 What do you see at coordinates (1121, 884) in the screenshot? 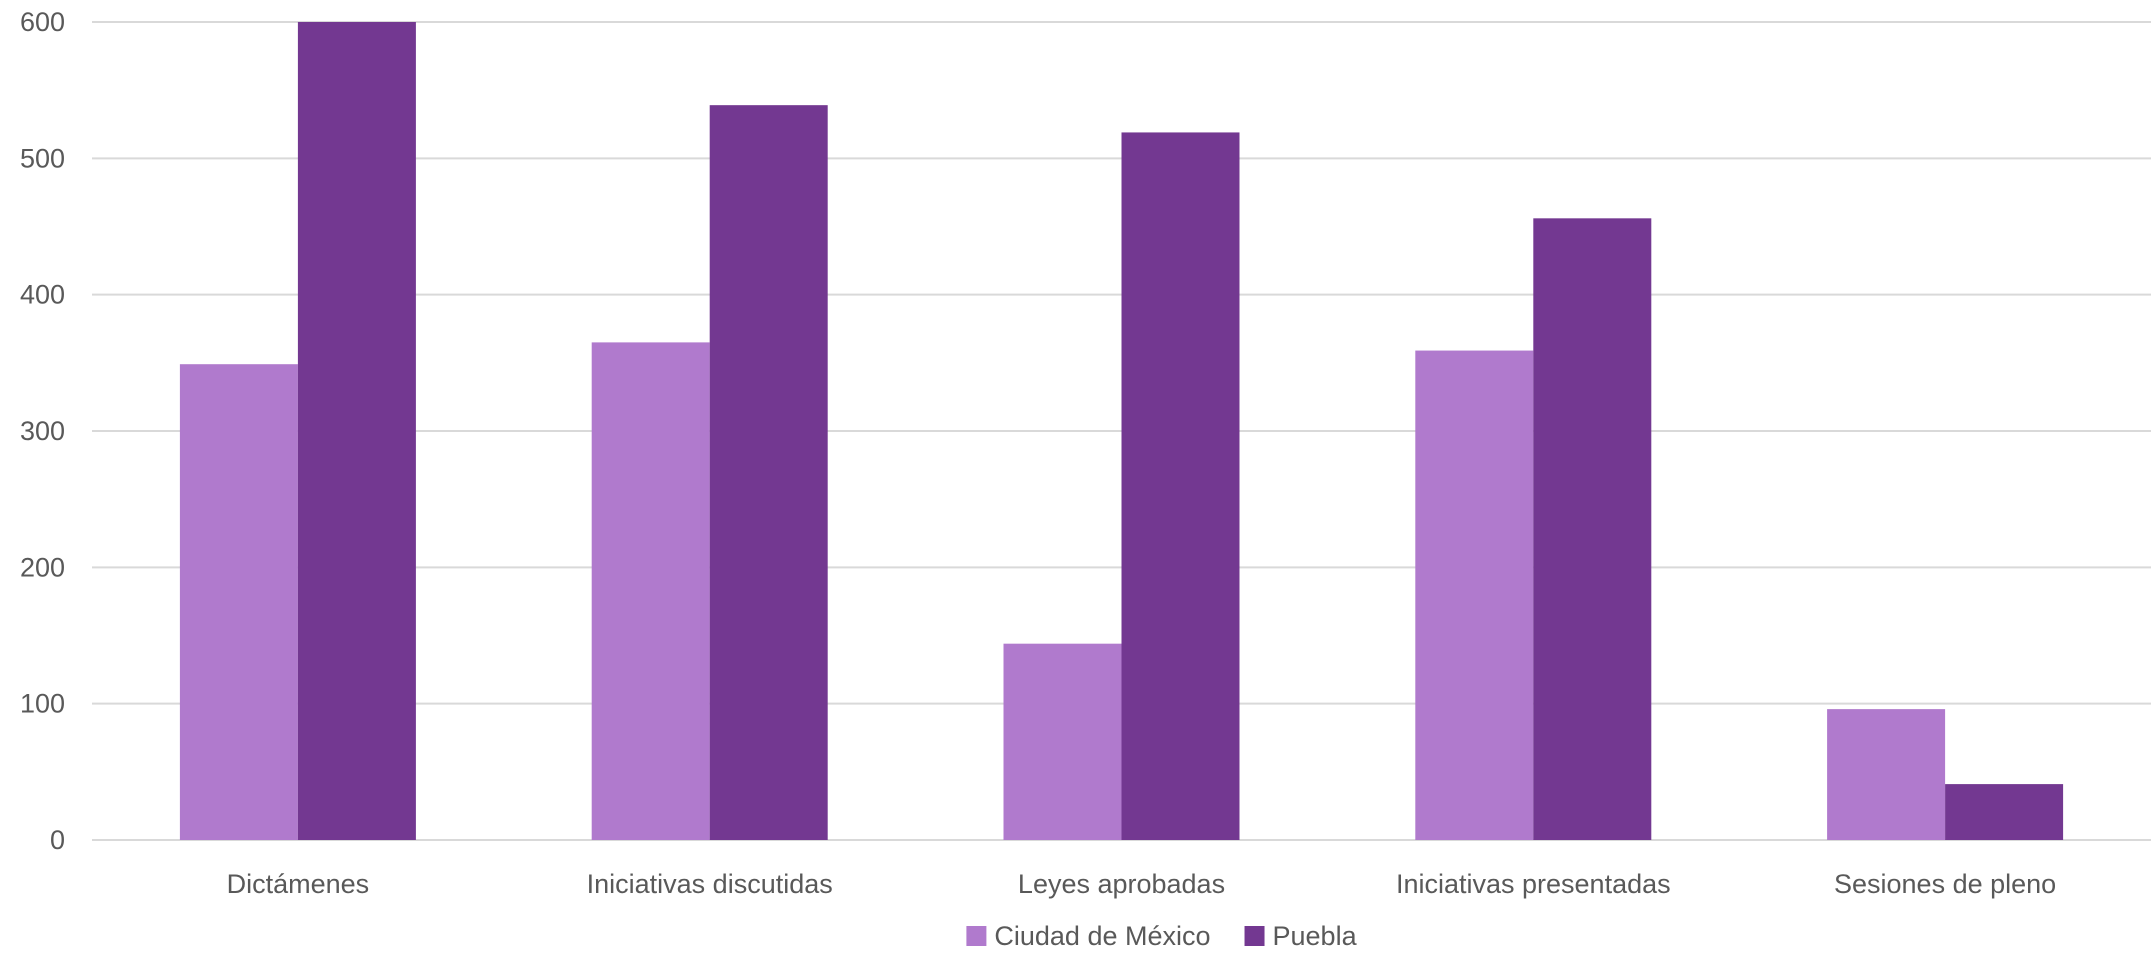
I see `x-category-label: Leyes aprobadas` at bounding box center [1121, 884].